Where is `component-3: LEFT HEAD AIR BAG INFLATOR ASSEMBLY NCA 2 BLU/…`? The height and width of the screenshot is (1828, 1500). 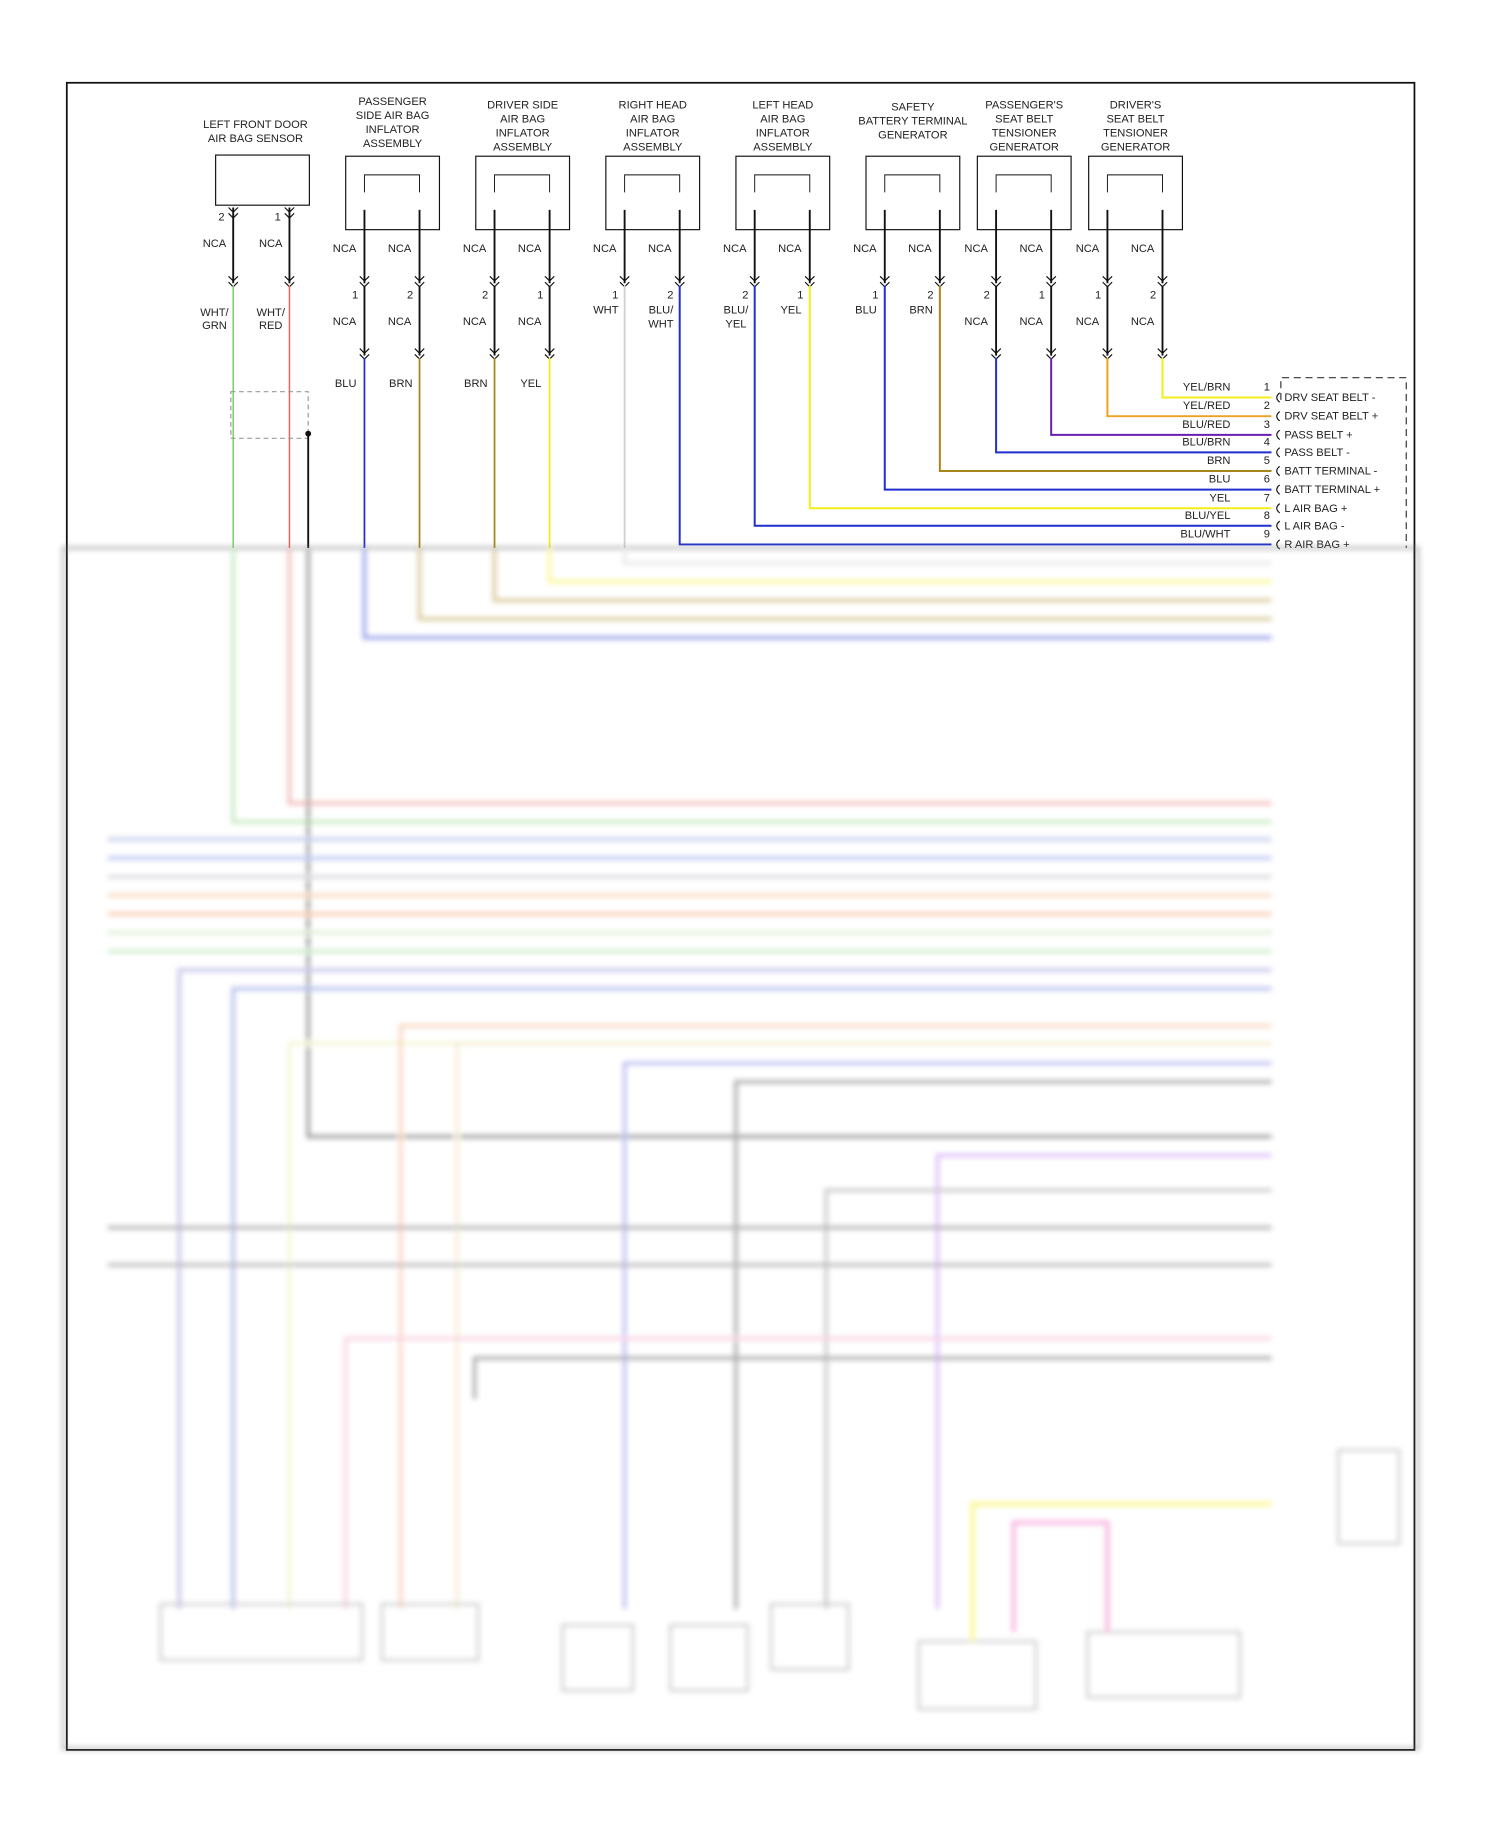 component-3: LEFT HEAD AIR BAG INFLATOR ASSEMBLY NCA 2 BLU/… is located at coordinates (997, 313).